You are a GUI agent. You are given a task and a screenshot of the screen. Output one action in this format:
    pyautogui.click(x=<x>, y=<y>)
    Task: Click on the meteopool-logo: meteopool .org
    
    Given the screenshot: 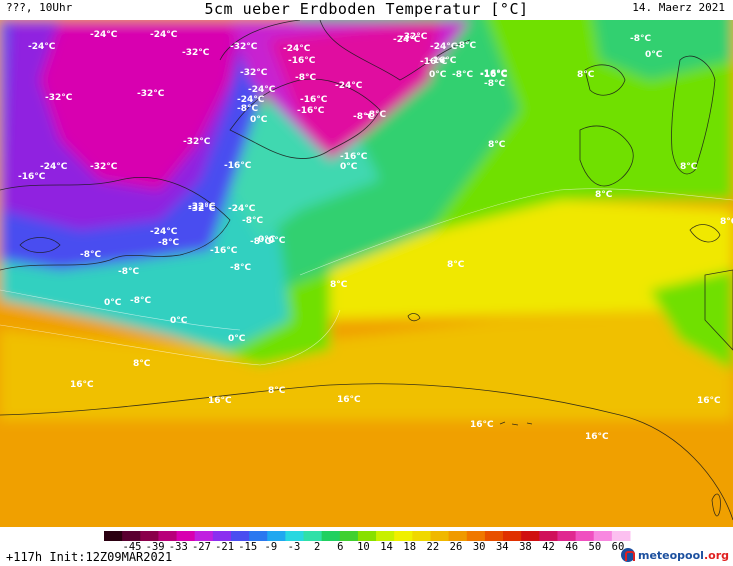 What is the action you would take?
    pyautogui.click(x=674, y=555)
    